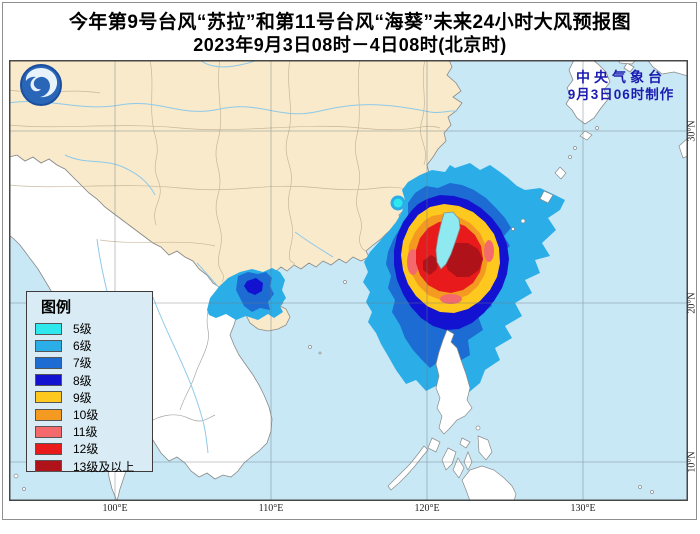 The height and width of the screenshot is (534, 700). What do you see at coordinates (86, 449) in the screenshot?
I see `legend-label: 12级` at bounding box center [86, 449].